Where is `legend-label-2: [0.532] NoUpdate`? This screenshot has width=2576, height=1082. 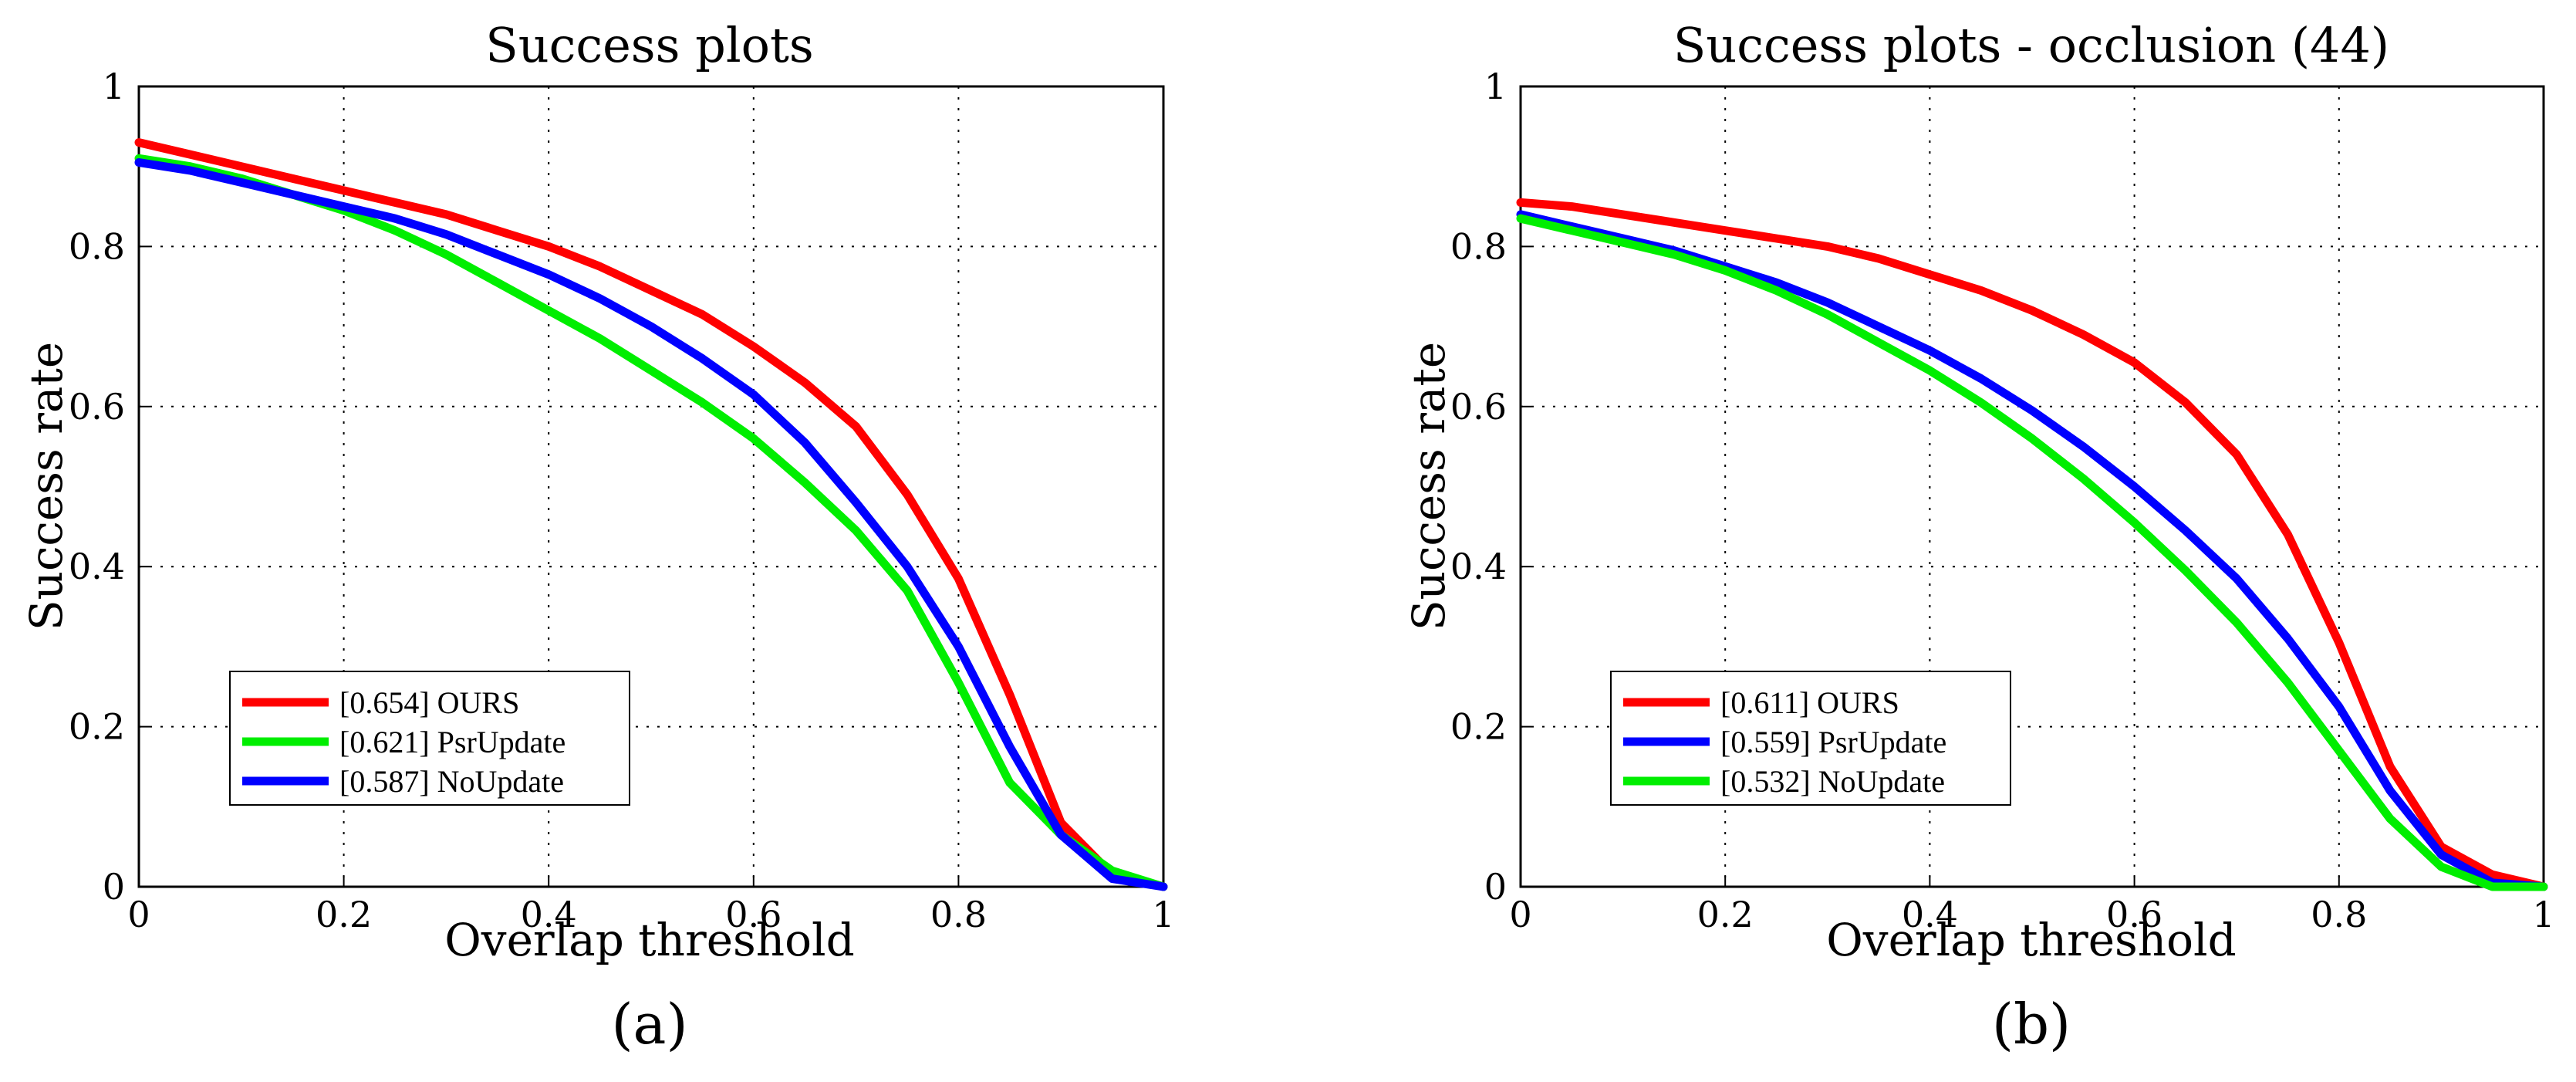 legend-label-2: [0.532] NoUpdate is located at coordinates (1832, 781).